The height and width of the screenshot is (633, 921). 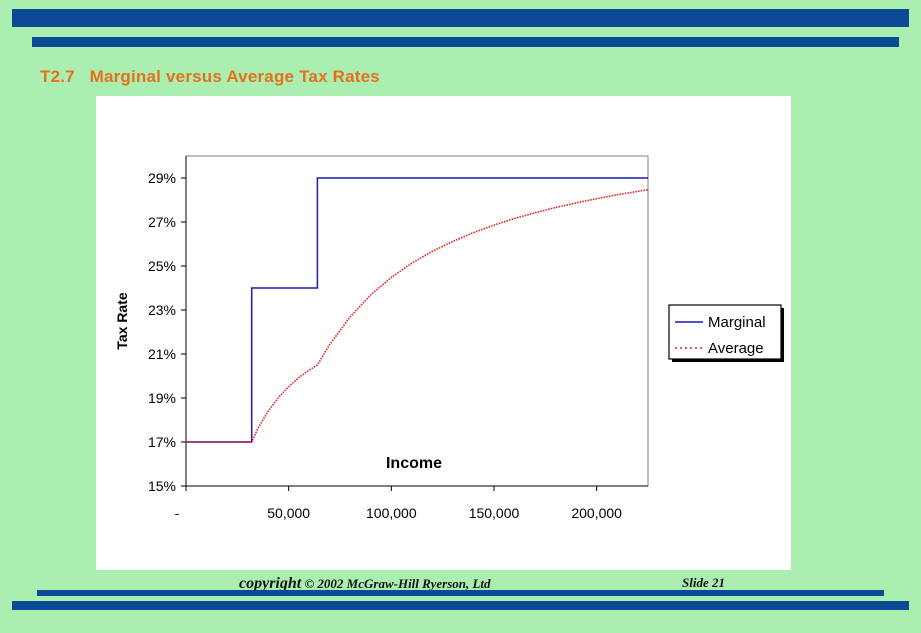 I want to click on copyright-text: © 2002 McGraw-Hill Ryerson, Ltd, so click(x=396, y=583).